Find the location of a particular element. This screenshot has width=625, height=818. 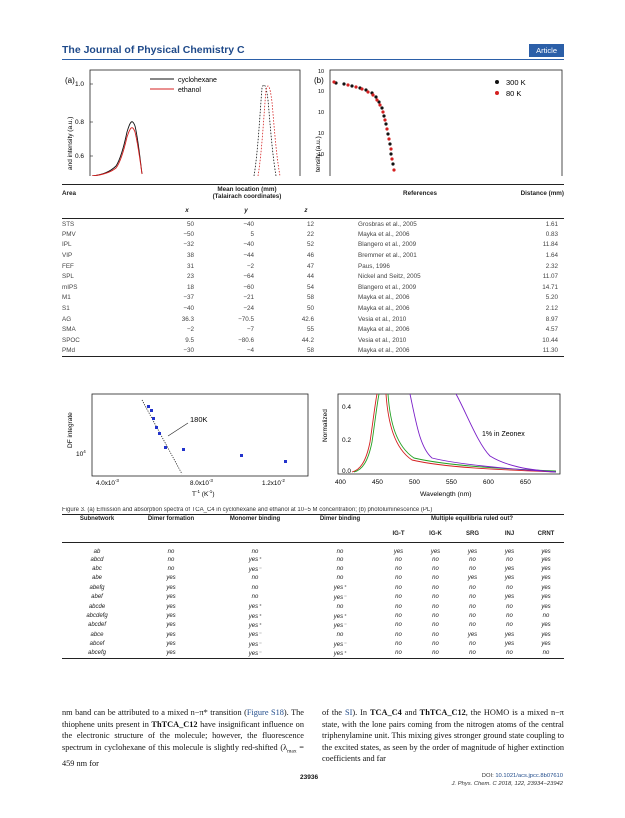

table-cell: abc is located at coordinates (97, 569).